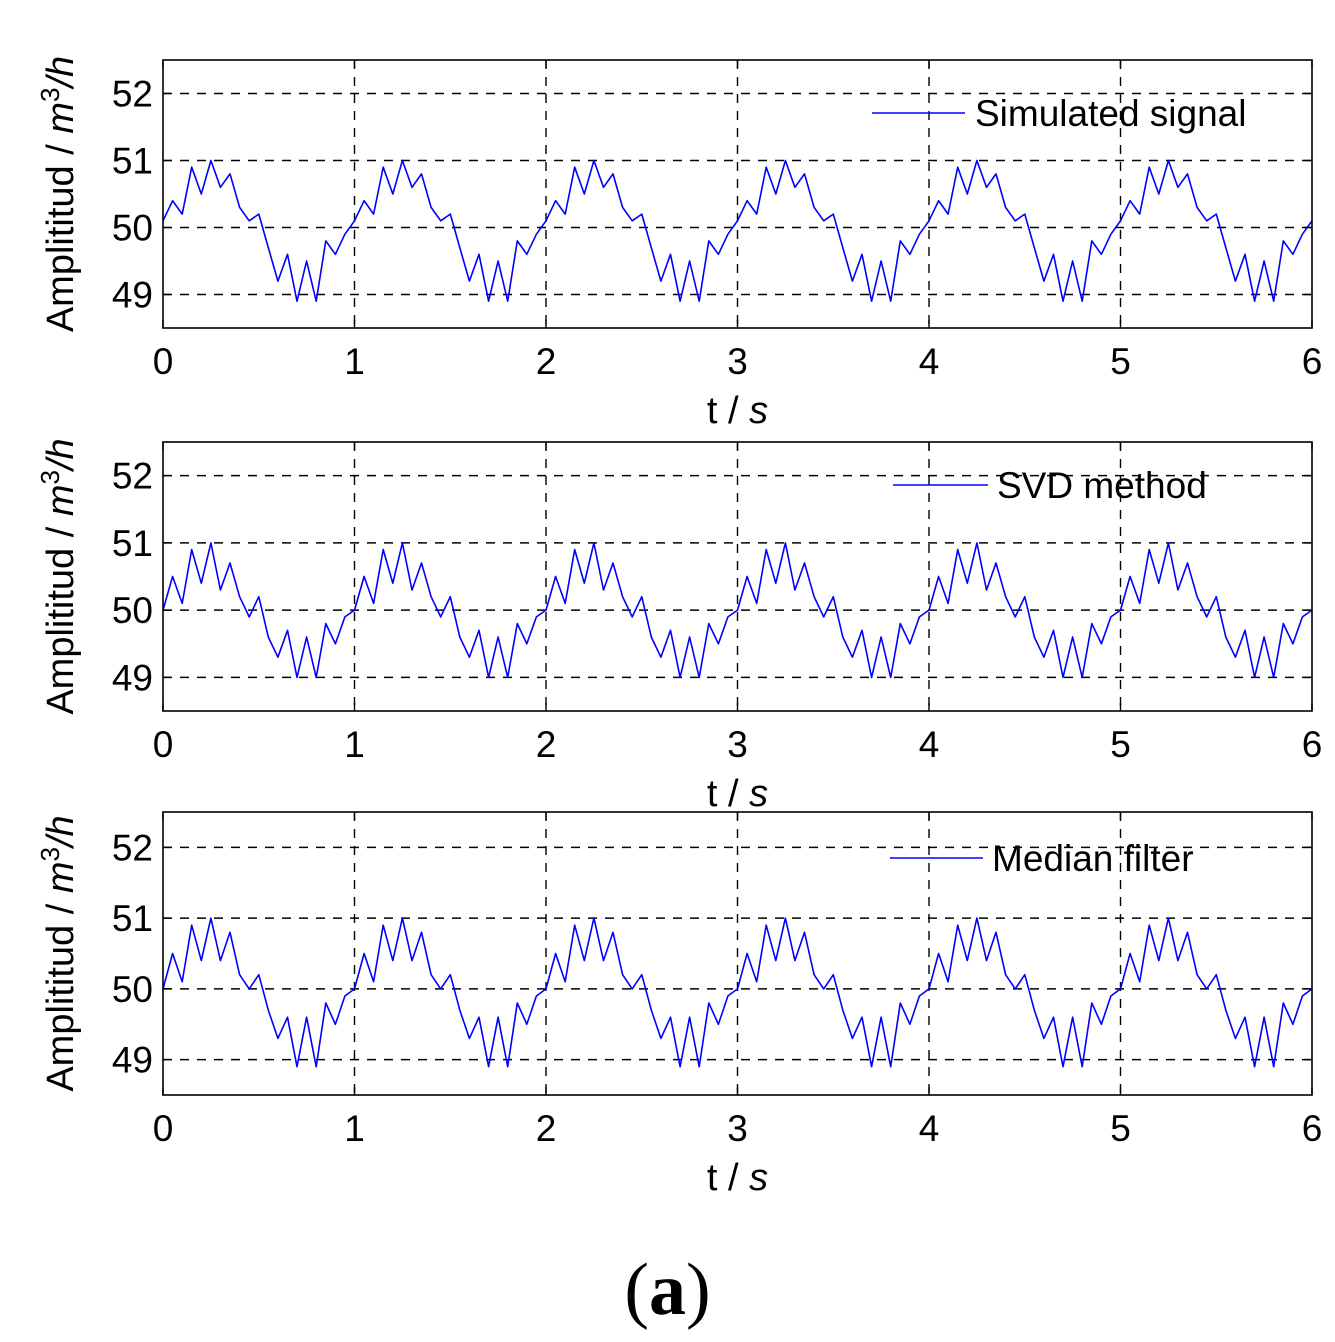  What do you see at coordinates (1093, 858) in the screenshot?
I see `legend-label: Median filter` at bounding box center [1093, 858].